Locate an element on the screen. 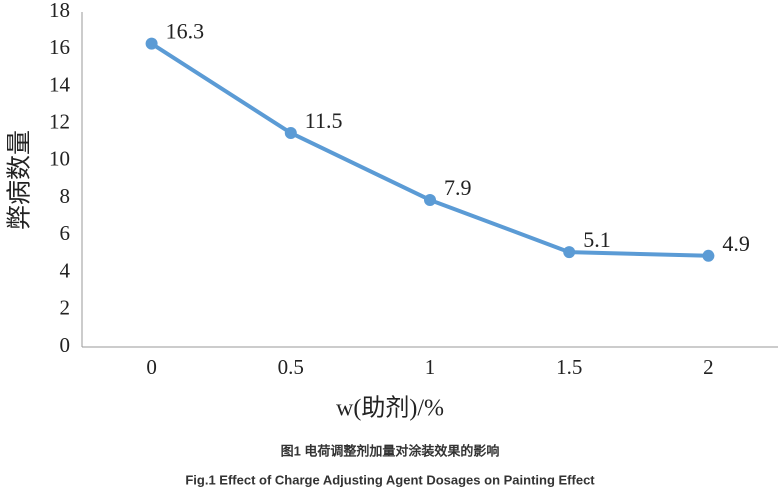  y-tick-label: 0 is located at coordinates (65, 345).